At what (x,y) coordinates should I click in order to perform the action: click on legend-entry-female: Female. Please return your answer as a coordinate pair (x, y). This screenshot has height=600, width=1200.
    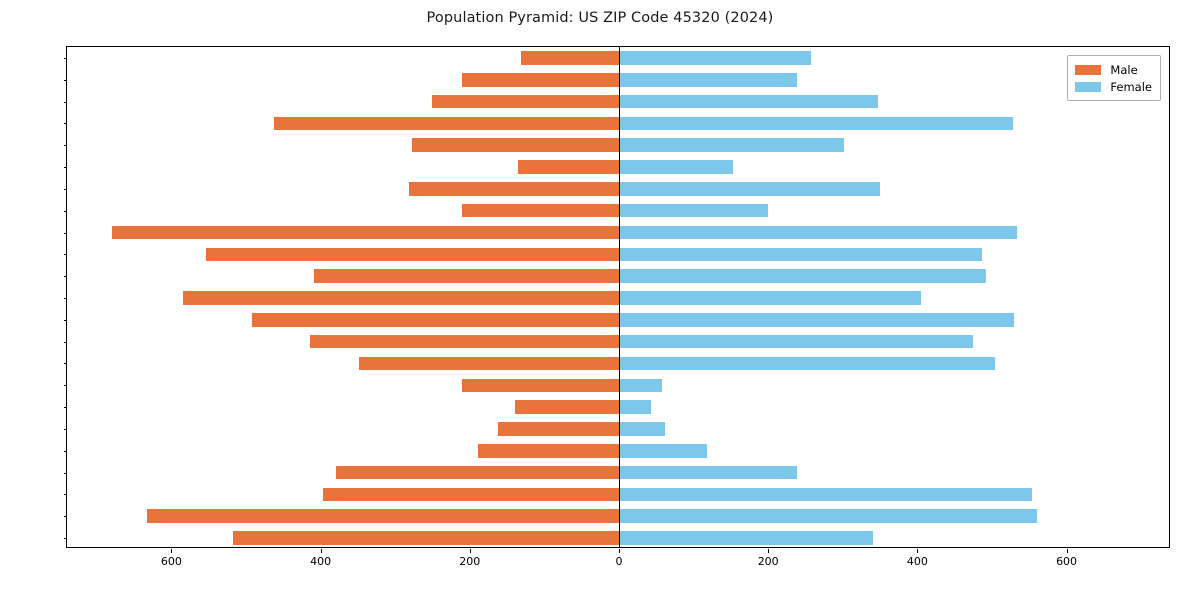
    Looking at the image, I should click on (1113, 86).